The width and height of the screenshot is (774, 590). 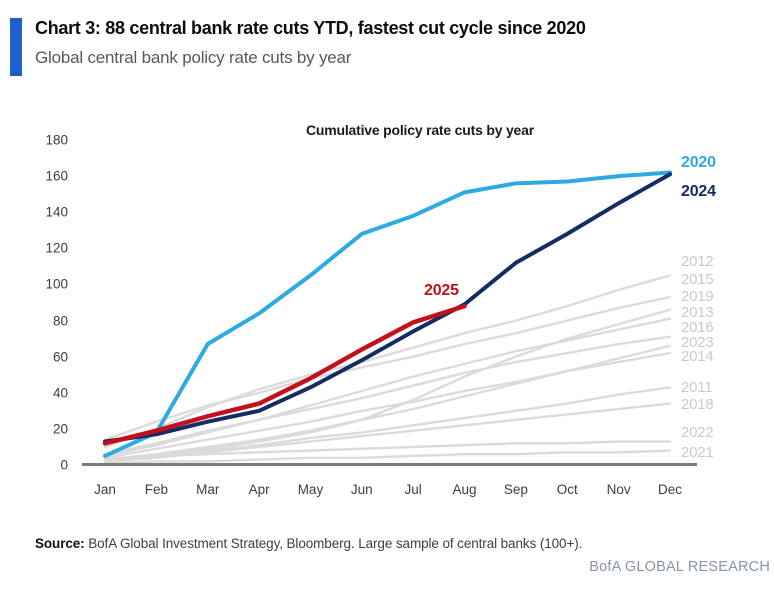 I want to click on series-label-2018: 2018, so click(x=697, y=404).